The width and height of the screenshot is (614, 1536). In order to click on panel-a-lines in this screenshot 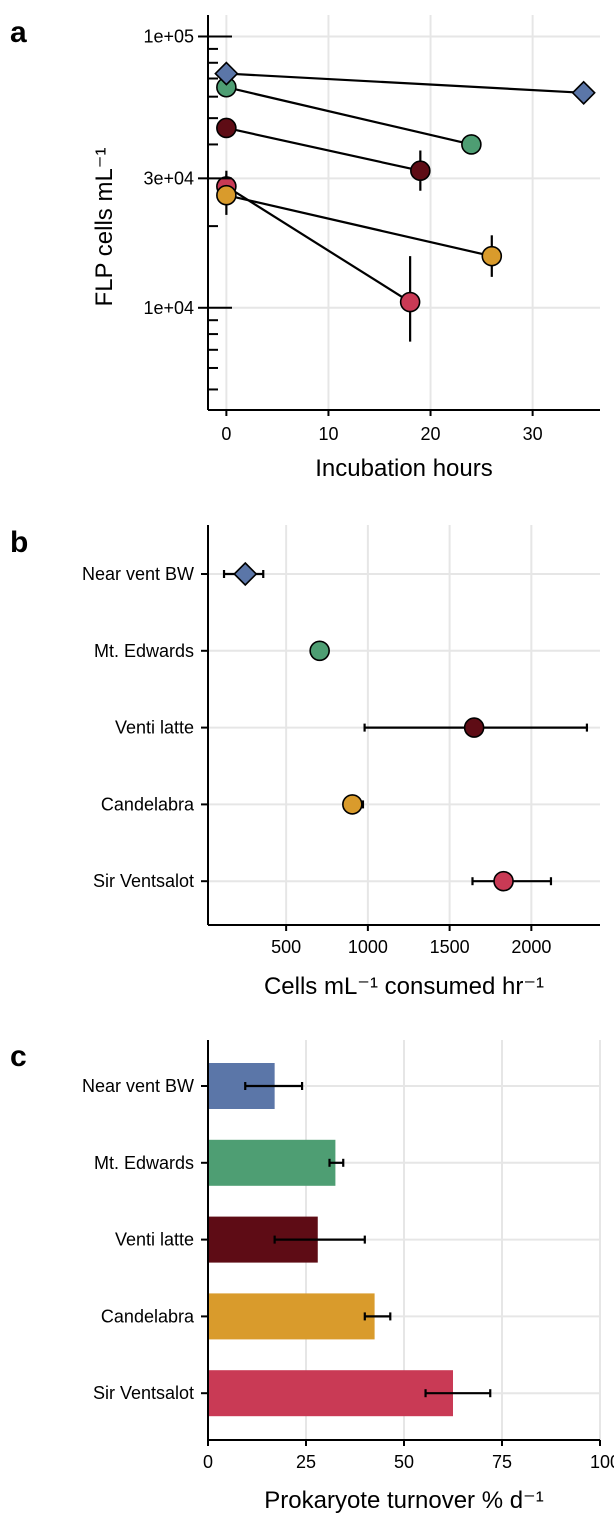, I will do `click(404, 187)`.